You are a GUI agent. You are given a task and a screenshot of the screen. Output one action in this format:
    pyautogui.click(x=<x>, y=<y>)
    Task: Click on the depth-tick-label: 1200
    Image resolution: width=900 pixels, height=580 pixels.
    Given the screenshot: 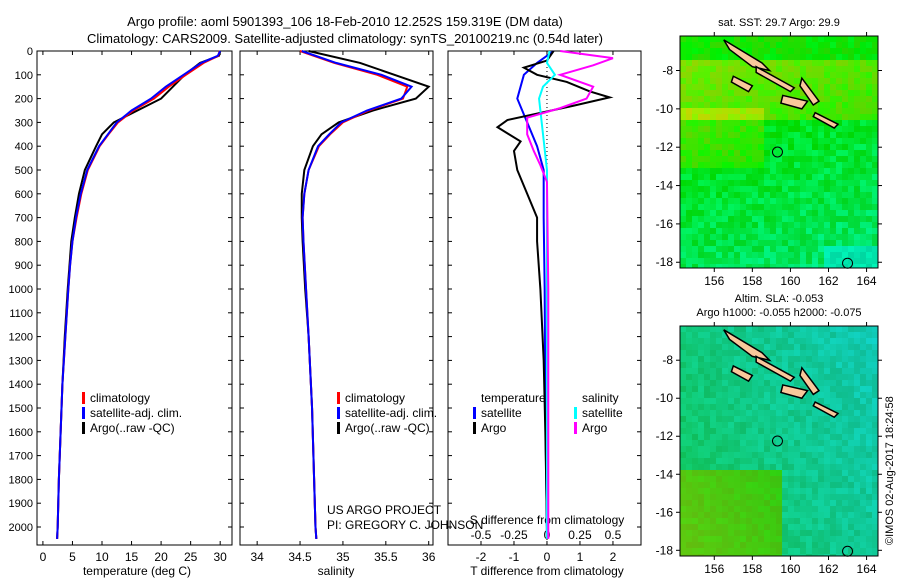 What is the action you would take?
    pyautogui.click(x=21, y=338)
    